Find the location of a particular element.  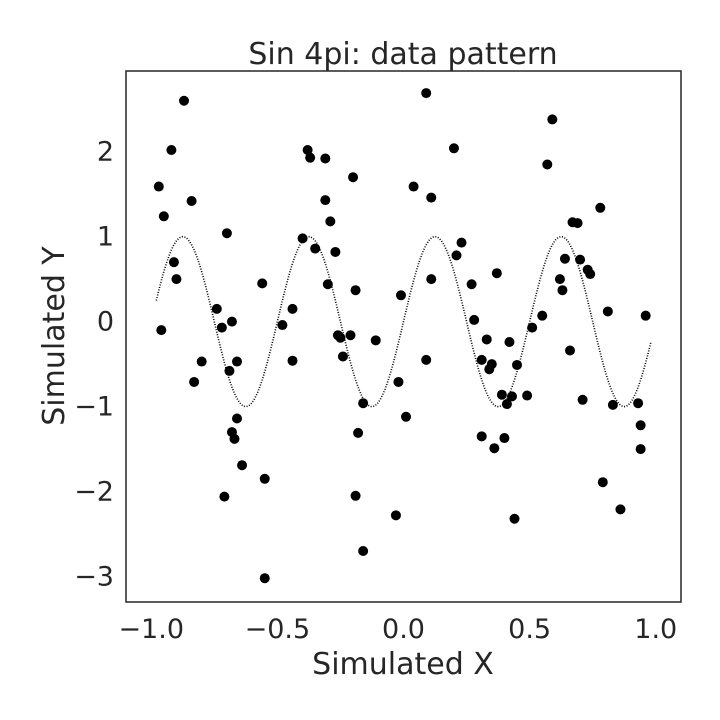

y-tick-label: 0 is located at coordinates (105, 322).